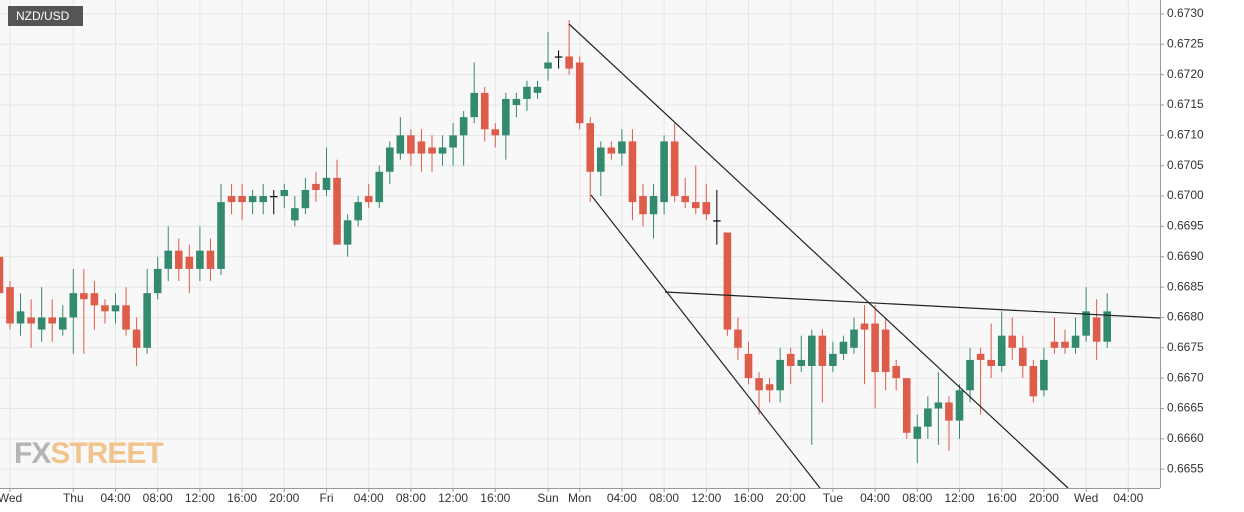 The height and width of the screenshot is (512, 1244). I want to click on watermark: FXSTREET, so click(88, 453).